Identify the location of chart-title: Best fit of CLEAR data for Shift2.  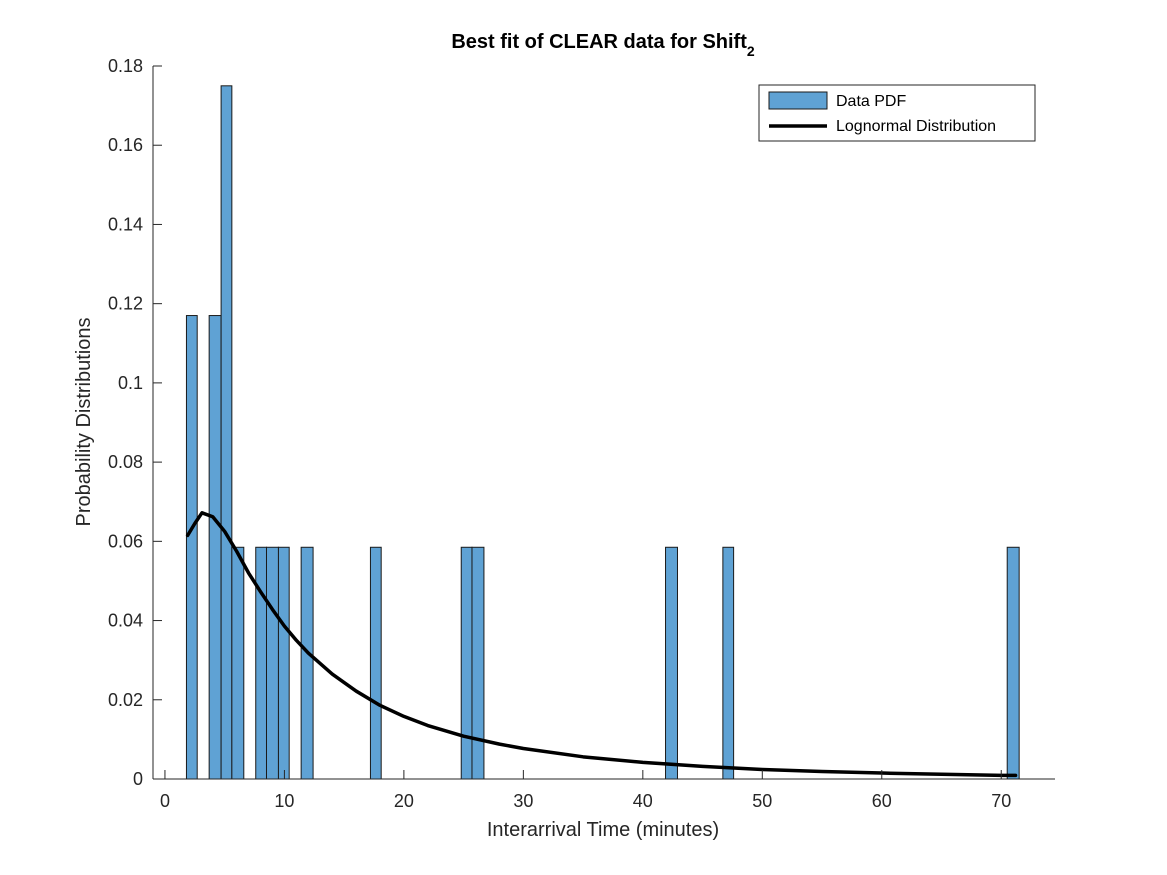
(603, 45).